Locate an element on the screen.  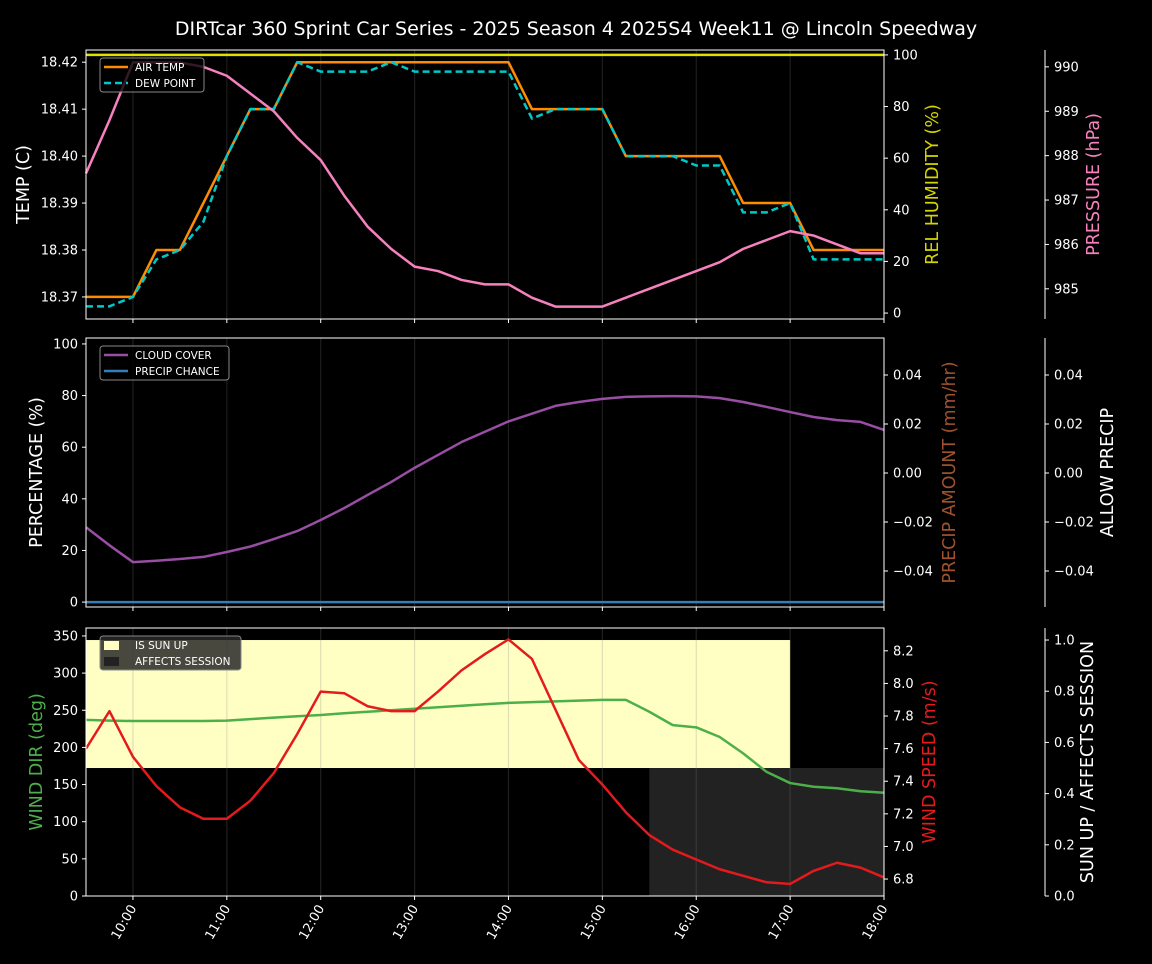
legend-label: DEW POINT is located at coordinates (165, 84).